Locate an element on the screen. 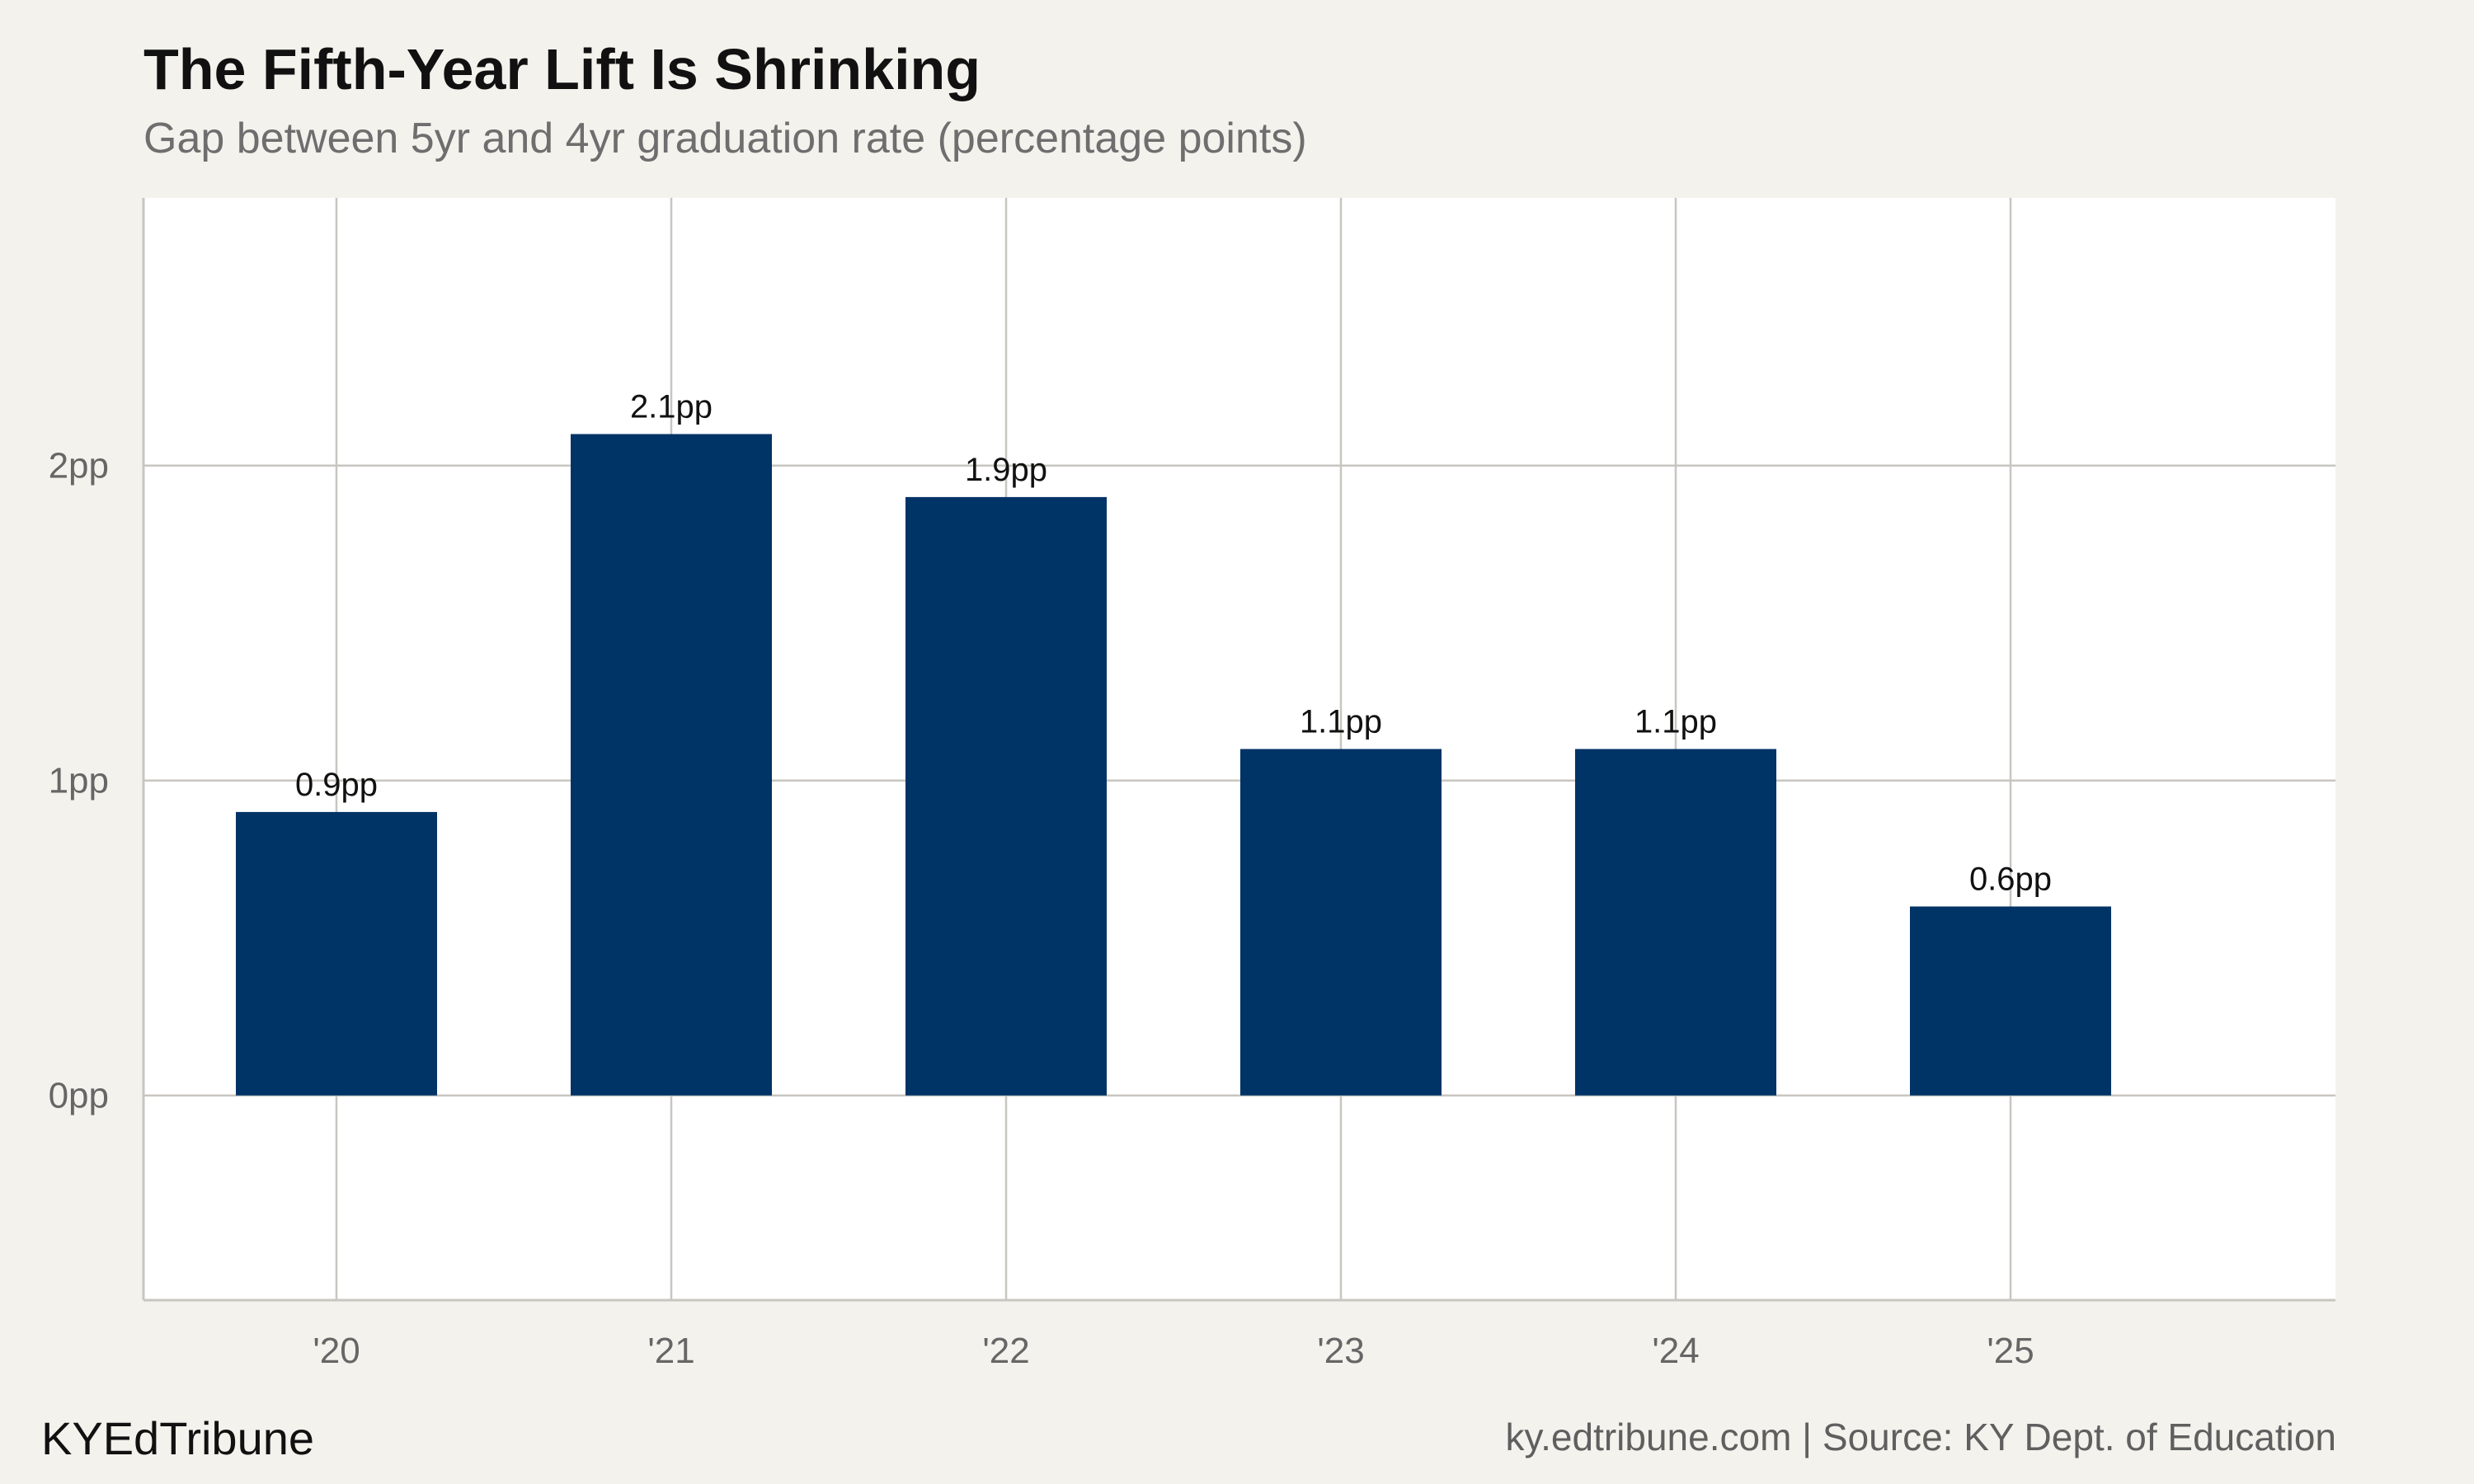 The height and width of the screenshot is (1484, 2474). y-tick-label: 2pp is located at coordinates (79, 466).